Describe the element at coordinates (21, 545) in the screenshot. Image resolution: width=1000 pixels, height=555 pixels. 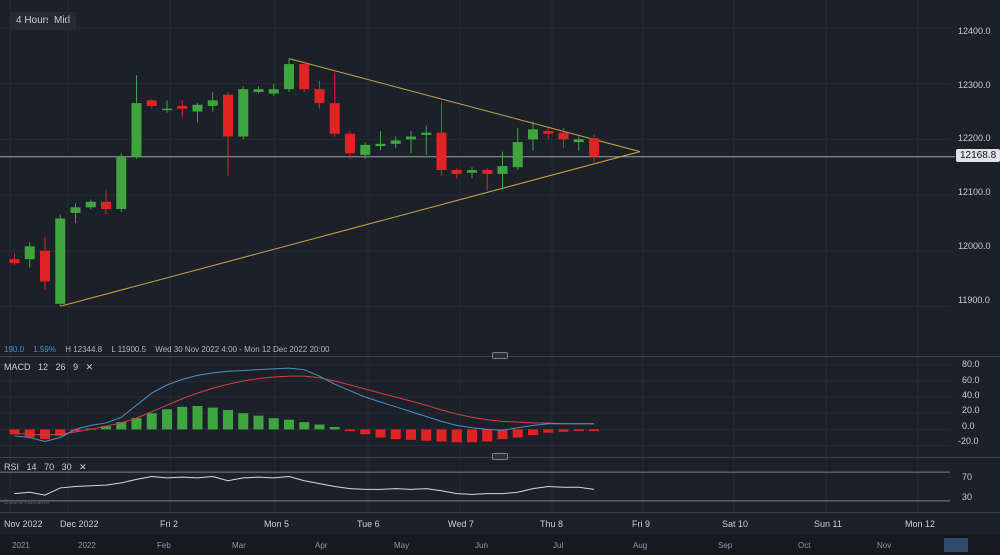
I see `navigator-label: 2021` at that location.